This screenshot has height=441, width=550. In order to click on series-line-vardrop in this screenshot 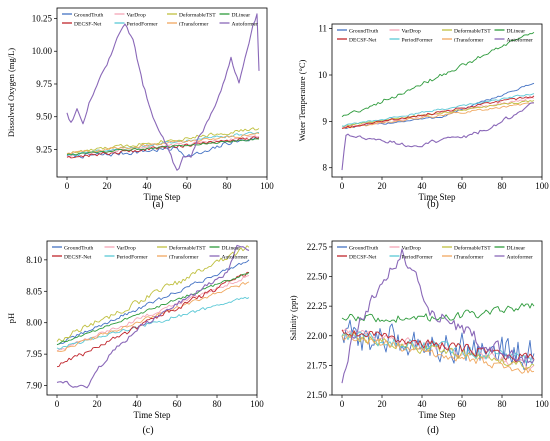, I will do `click(153, 313)`.